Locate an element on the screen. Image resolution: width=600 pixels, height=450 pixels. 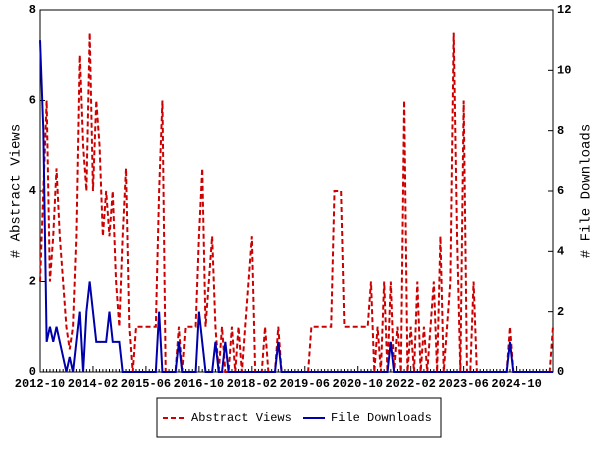
x-tick-label: 2016-10 is located at coordinates (199, 384).